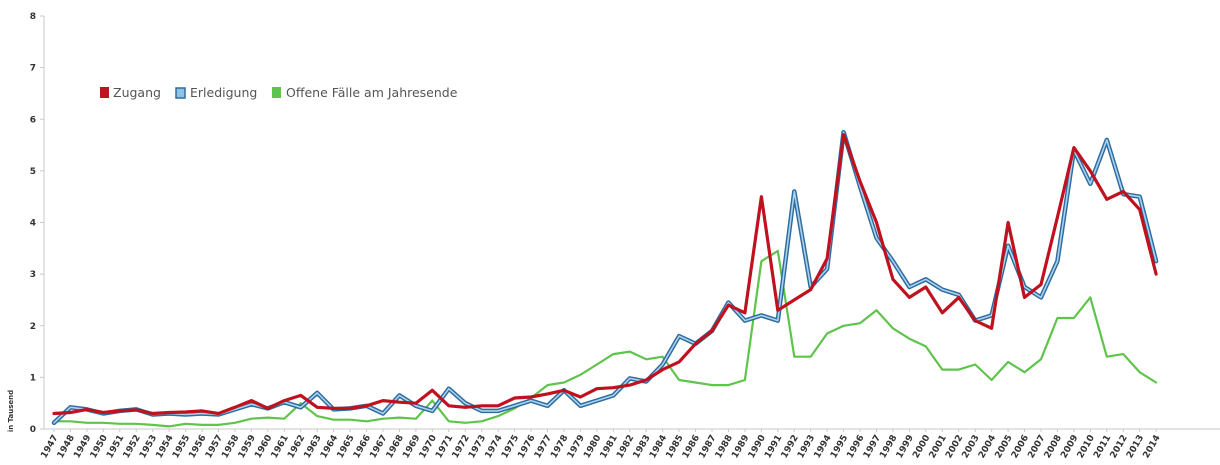 The height and width of the screenshot is (465, 1220). I want to click on legend-swatch-offene-faelle, so click(276, 92).